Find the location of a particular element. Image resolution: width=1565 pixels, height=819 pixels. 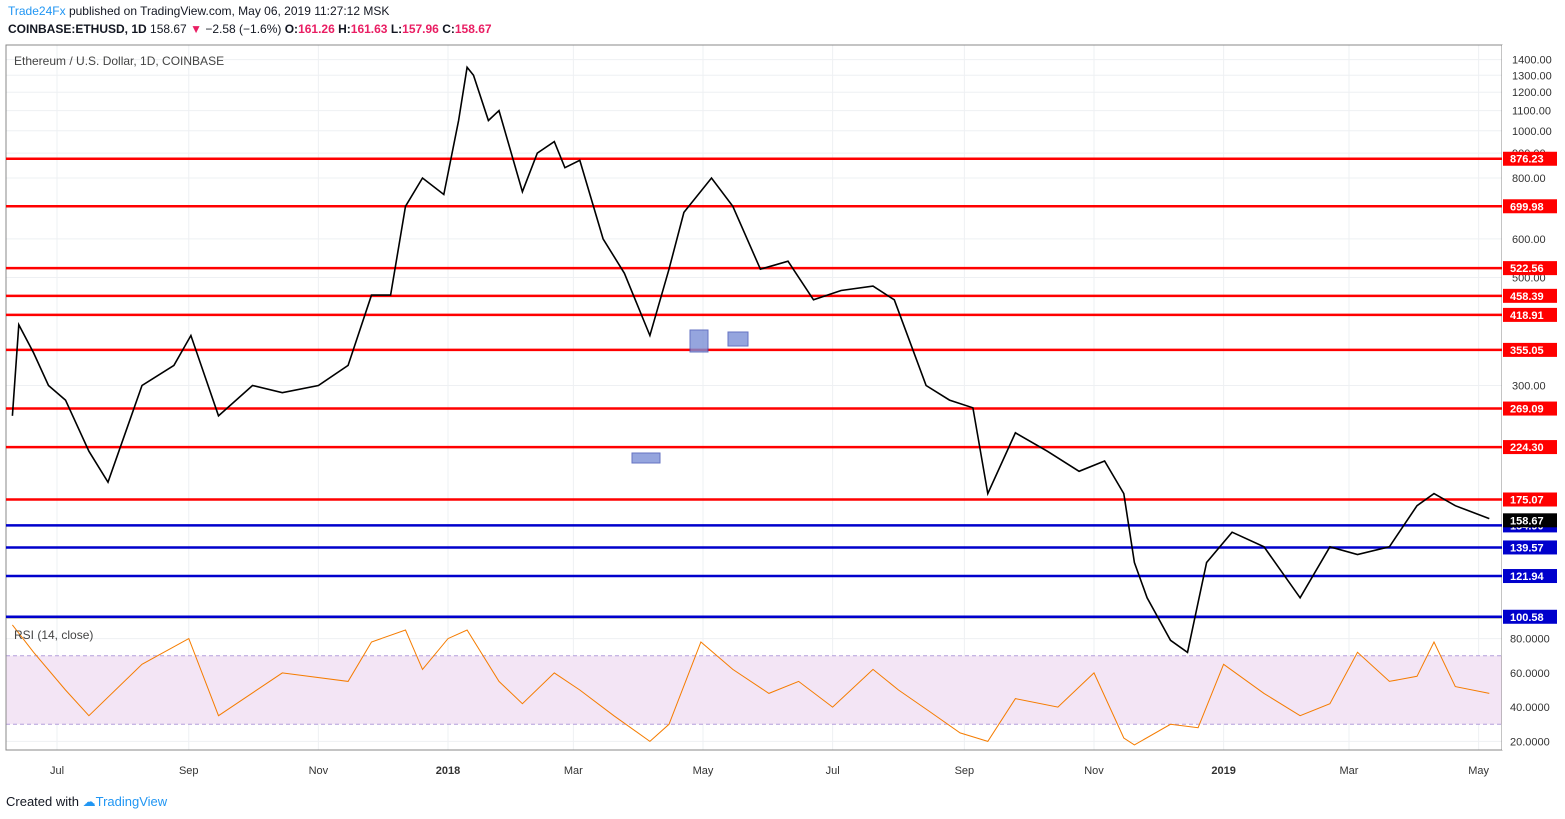

y-tick-label: 1000.00 is located at coordinates (1532, 132).